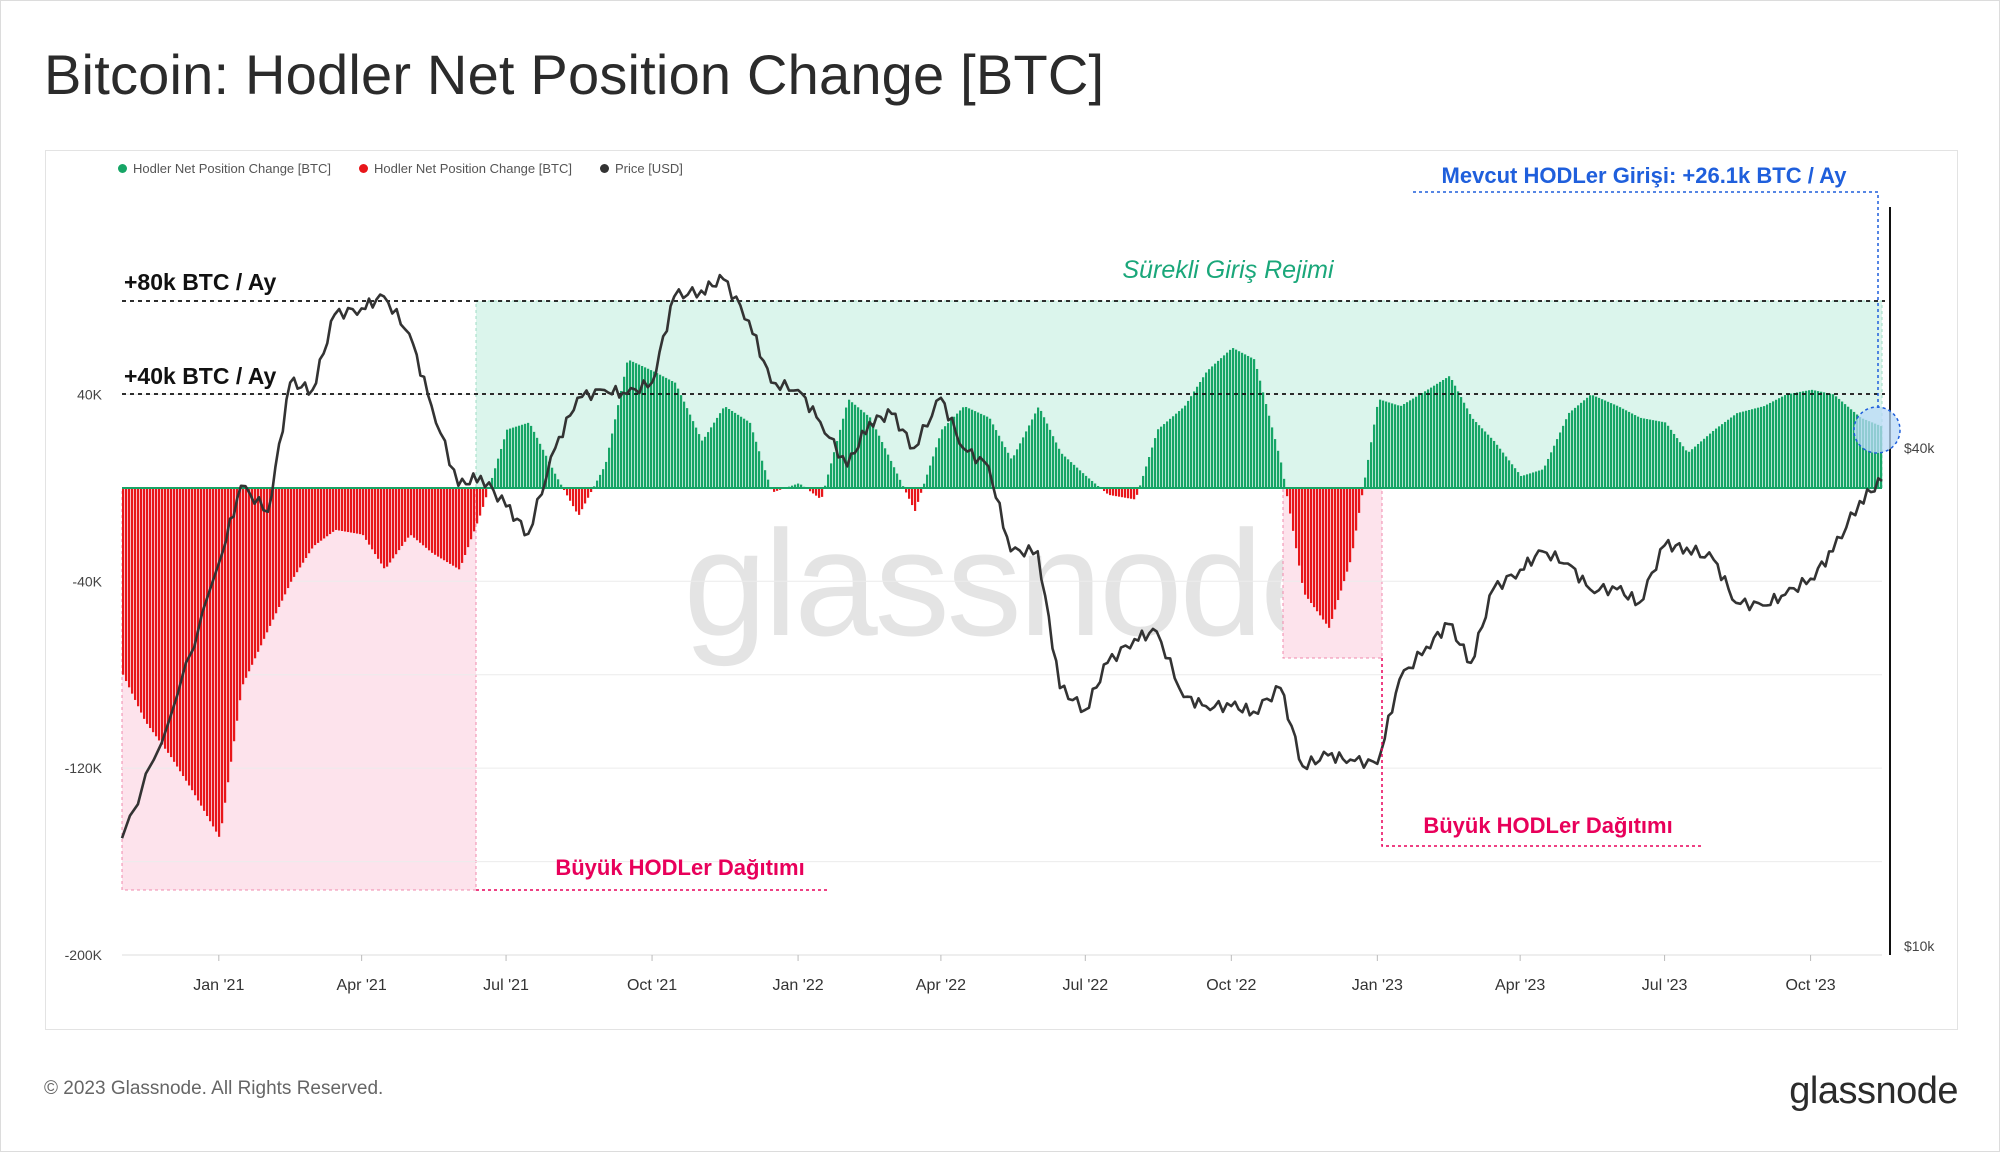  I want to click on legend-item: Price [USD], so click(641, 168).